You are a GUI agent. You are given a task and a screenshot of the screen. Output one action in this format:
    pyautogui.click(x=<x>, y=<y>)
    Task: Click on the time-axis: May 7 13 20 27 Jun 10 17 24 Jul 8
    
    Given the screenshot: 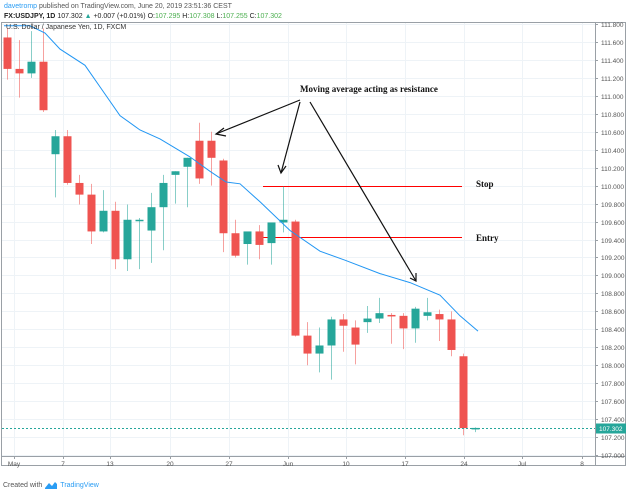 What is the action you would take?
    pyautogui.click(x=296, y=462)
    